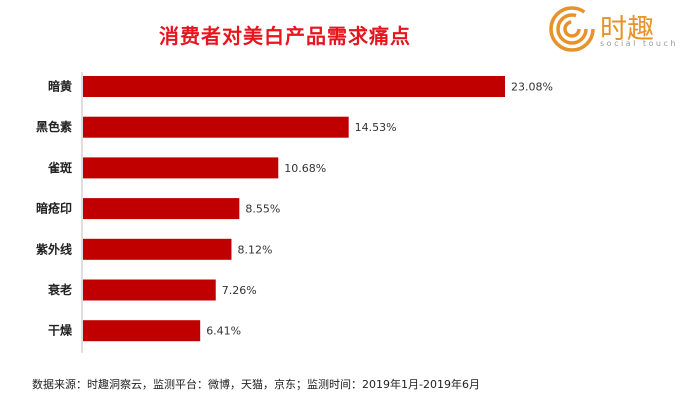 This screenshot has height=402, width=687. I want to click on data-label: 23.08%, so click(532, 87).